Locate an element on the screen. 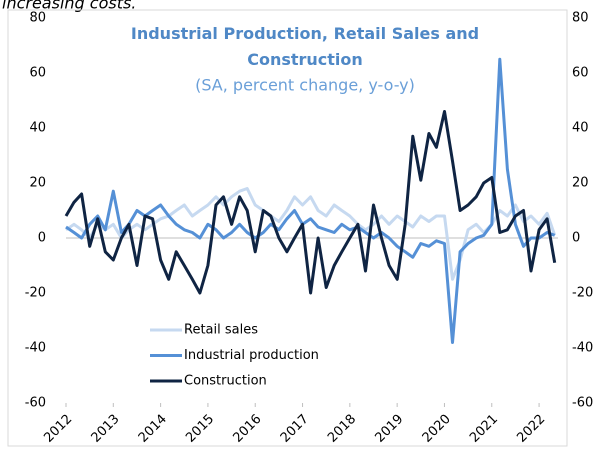  y2-tick-label: 20 is located at coordinates (580, 183).